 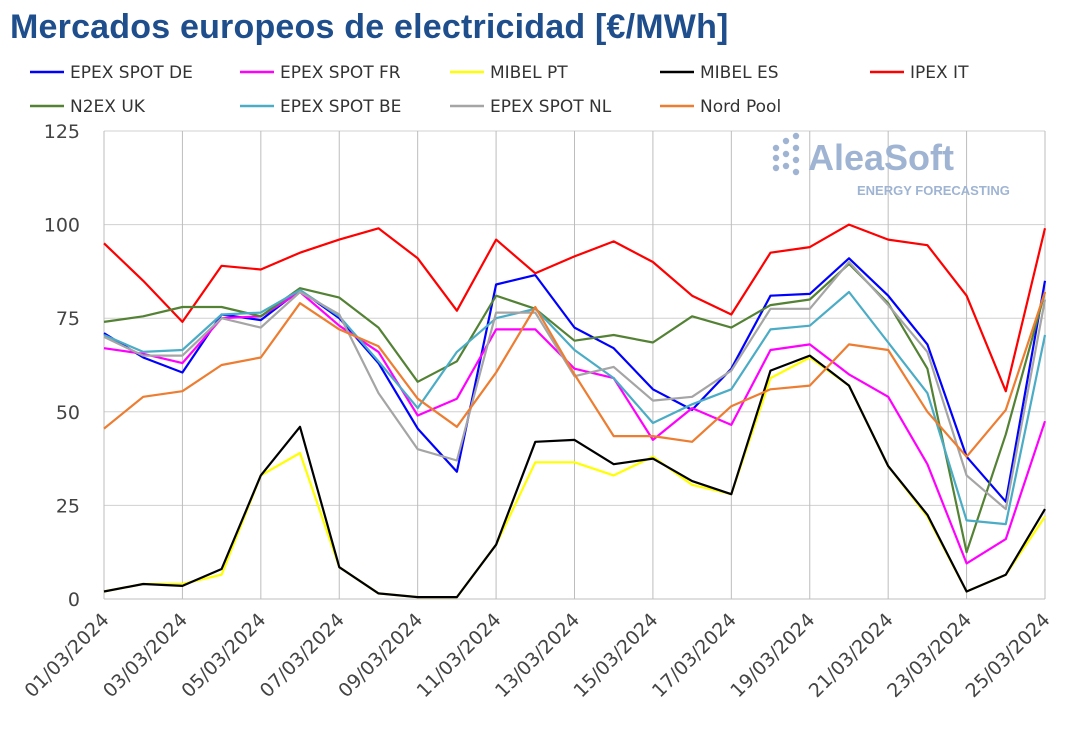 What do you see at coordinates (62, 226) in the screenshot?
I see `y-tick-label: 100` at bounding box center [62, 226].